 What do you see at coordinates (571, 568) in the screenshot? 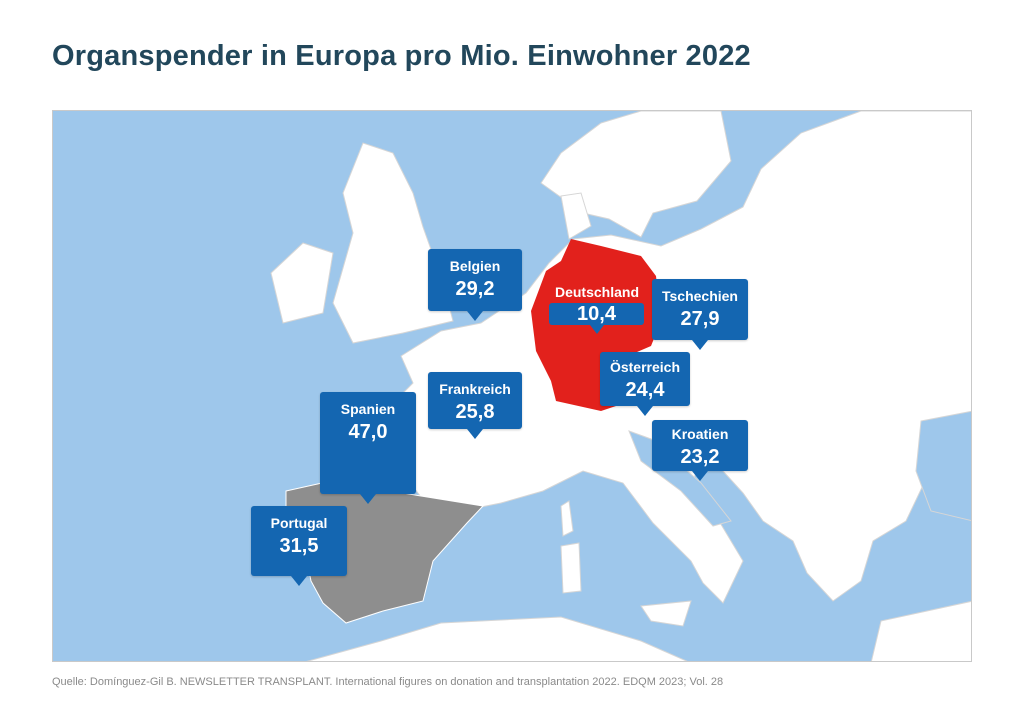
I see `sardinia` at bounding box center [571, 568].